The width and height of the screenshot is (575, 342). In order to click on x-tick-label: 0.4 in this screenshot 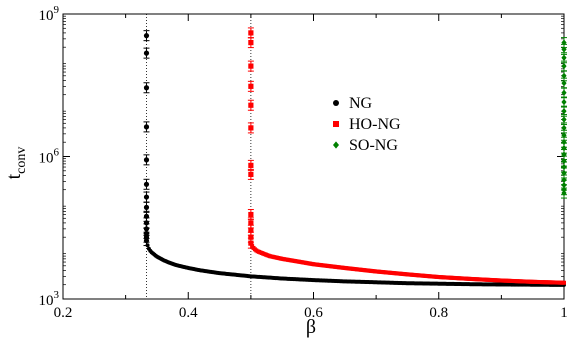, I will do `click(188, 313)`.